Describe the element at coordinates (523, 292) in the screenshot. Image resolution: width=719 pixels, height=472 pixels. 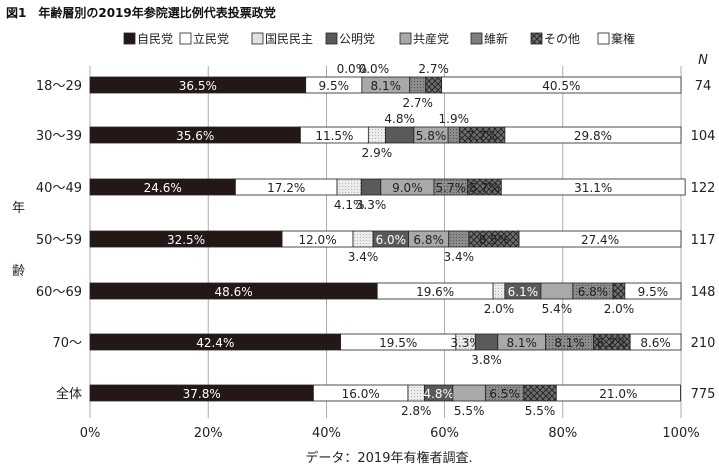
I see `data-label: 6.1%` at that location.